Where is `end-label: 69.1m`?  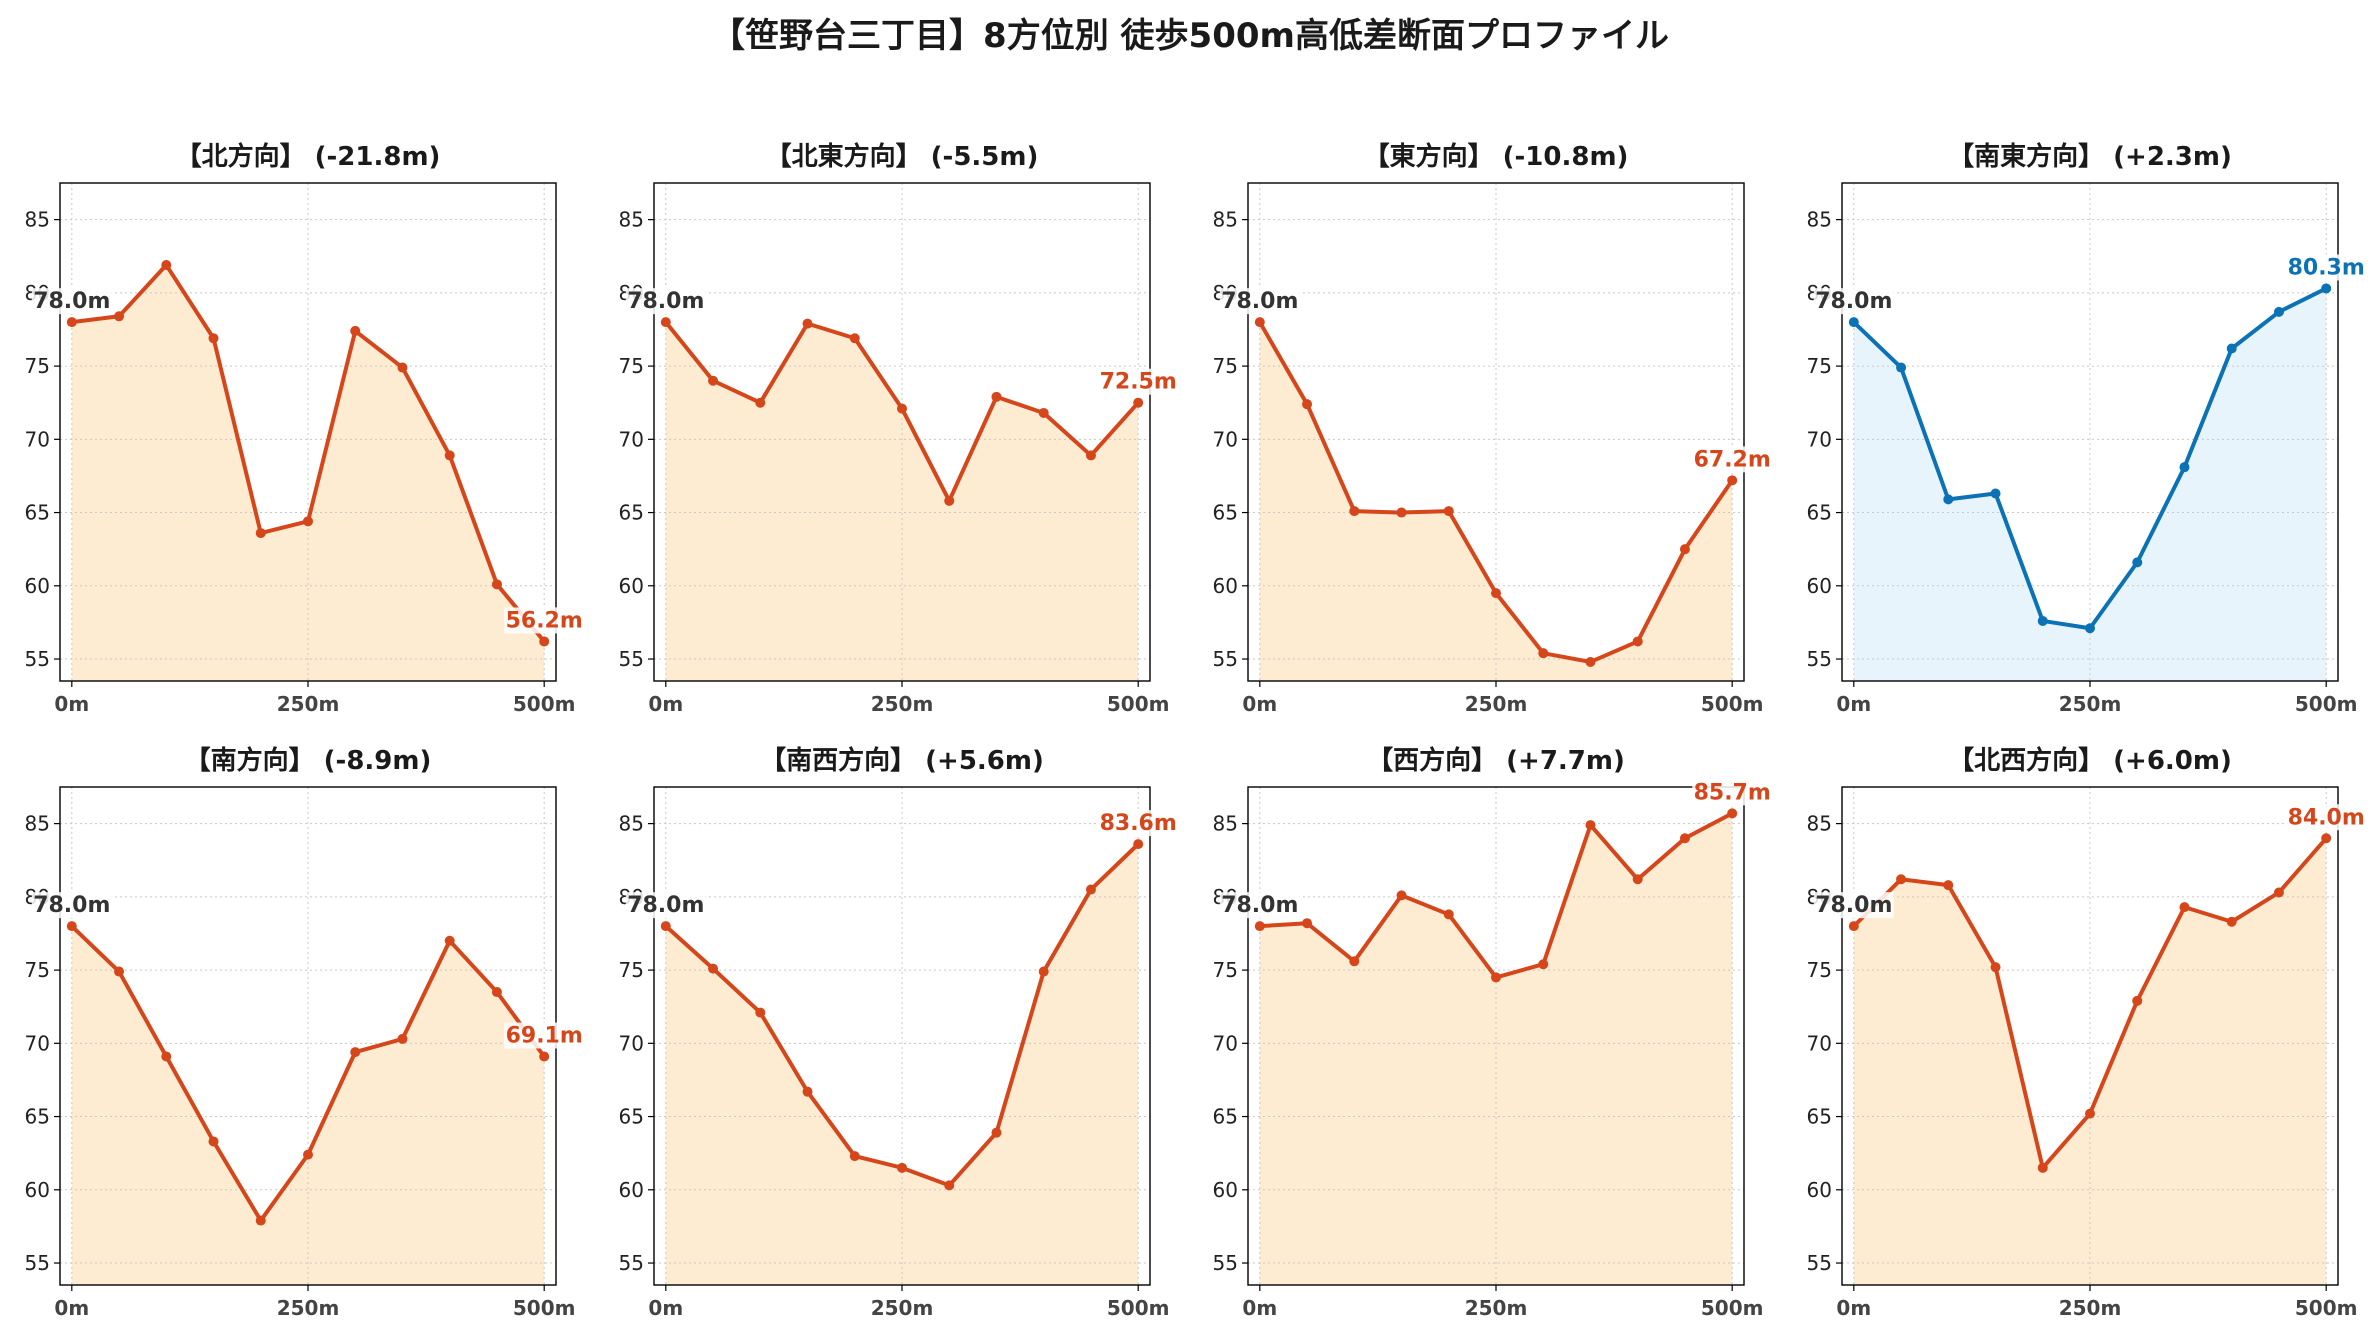
end-label: 69.1m is located at coordinates (544, 1036).